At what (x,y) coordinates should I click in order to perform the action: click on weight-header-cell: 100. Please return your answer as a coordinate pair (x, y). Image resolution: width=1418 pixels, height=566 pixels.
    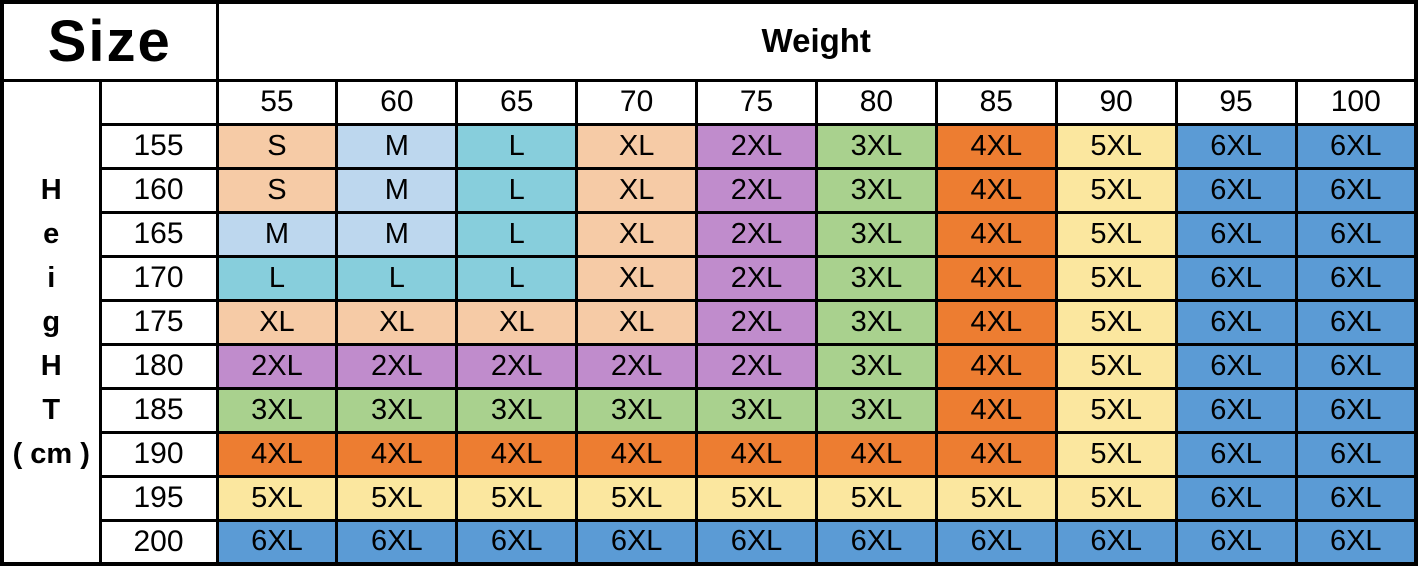
    Looking at the image, I should click on (1356, 102).